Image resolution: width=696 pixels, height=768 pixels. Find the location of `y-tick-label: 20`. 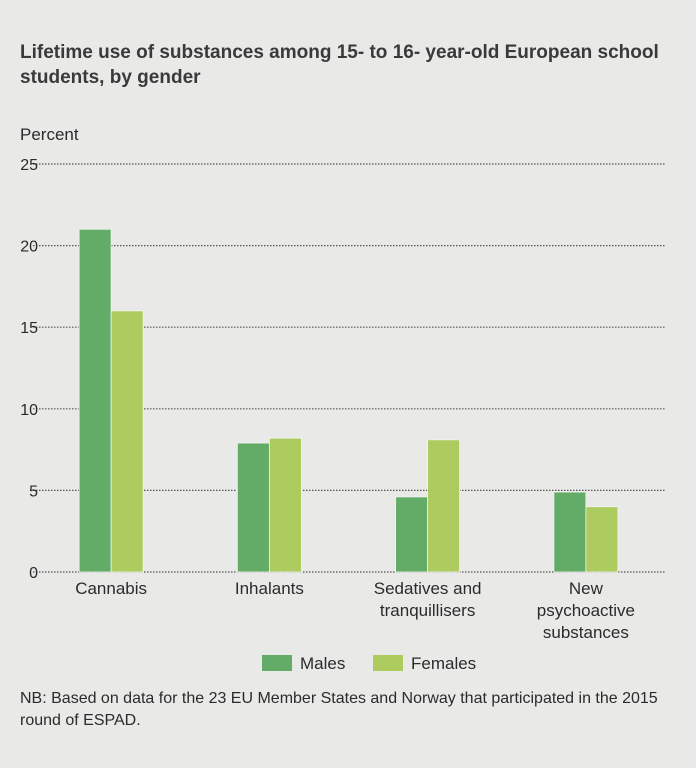

y-tick-label: 20 is located at coordinates (29, 247).